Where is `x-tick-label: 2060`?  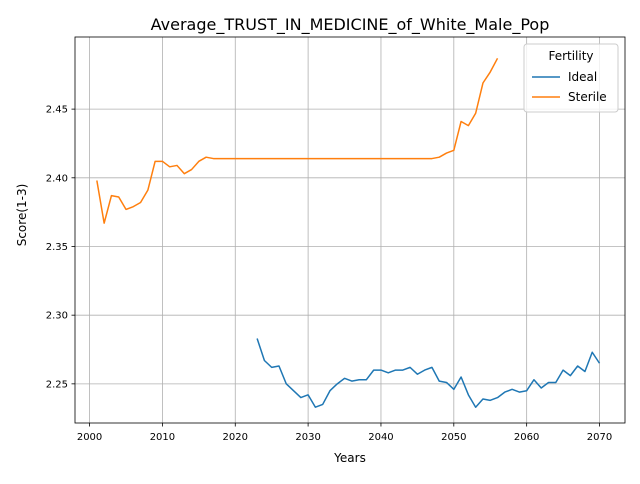
x-tick-label: 2060 is located at coordinates (526, 437).